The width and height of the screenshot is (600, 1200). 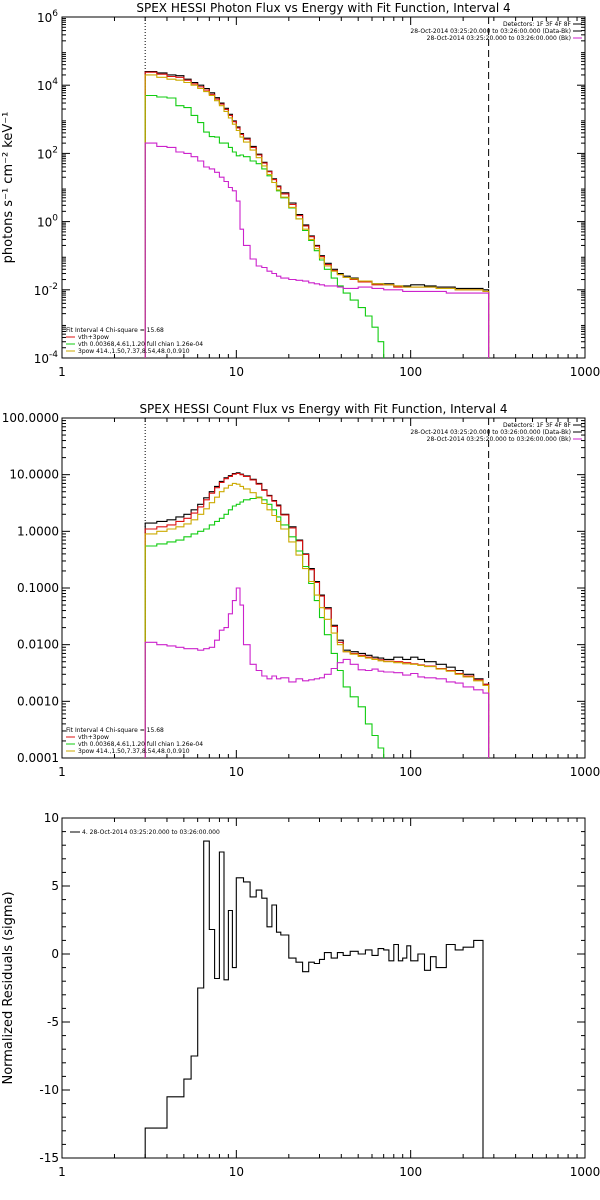 I want to click on y-tick-label: 10⁻⁴, so click(x=46, y=358).